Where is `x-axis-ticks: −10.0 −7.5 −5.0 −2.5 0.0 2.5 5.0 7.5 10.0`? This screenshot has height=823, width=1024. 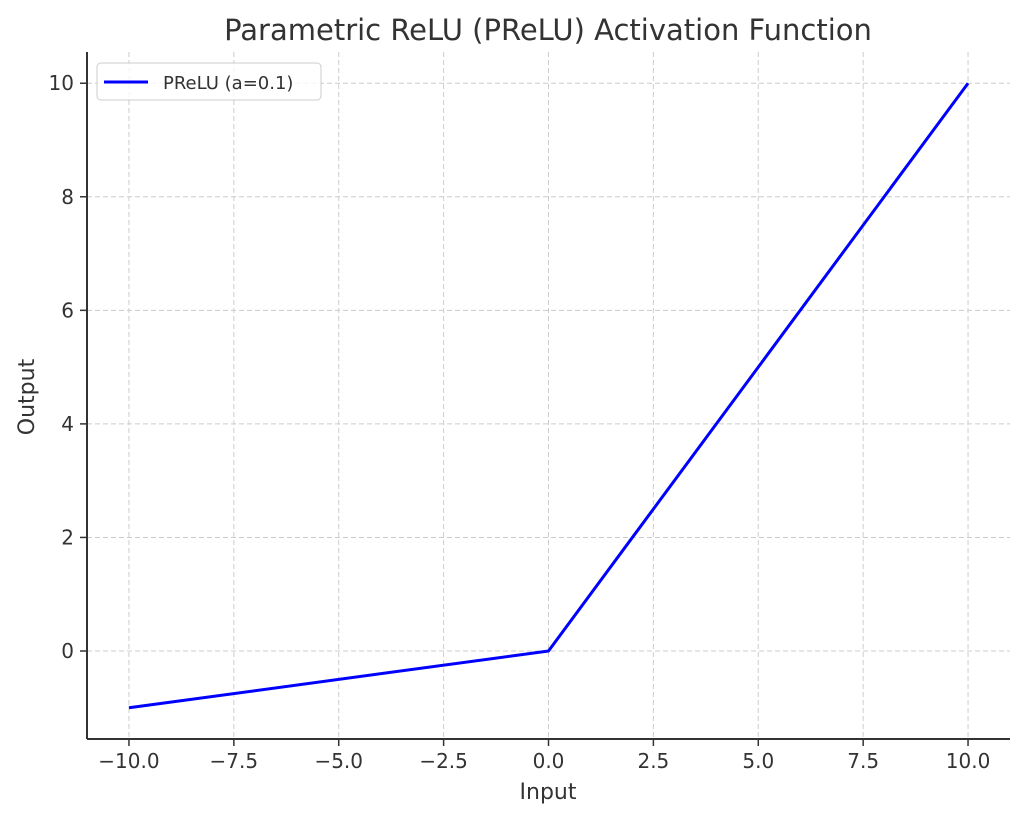
x-axis-ticks: −10.0 −7.5 −5.0 −2.5 0.0 2.5 5.0 7.5 10.0 is located at coordinates (544, 756).